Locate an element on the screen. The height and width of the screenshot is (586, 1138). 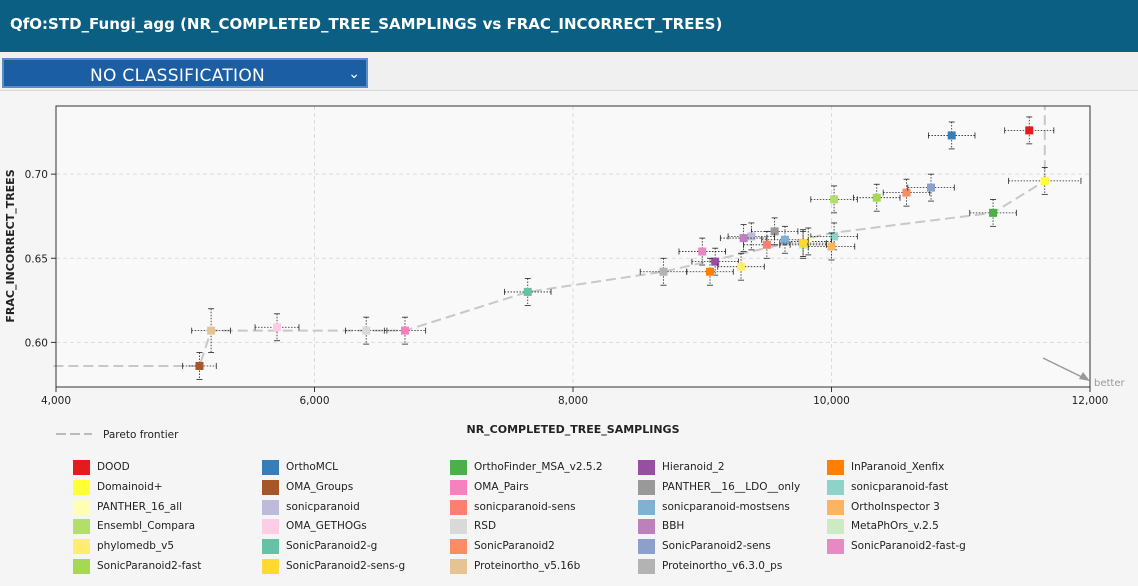
legend-item: phylomedb_v5 is located at coordinates (123, 546).